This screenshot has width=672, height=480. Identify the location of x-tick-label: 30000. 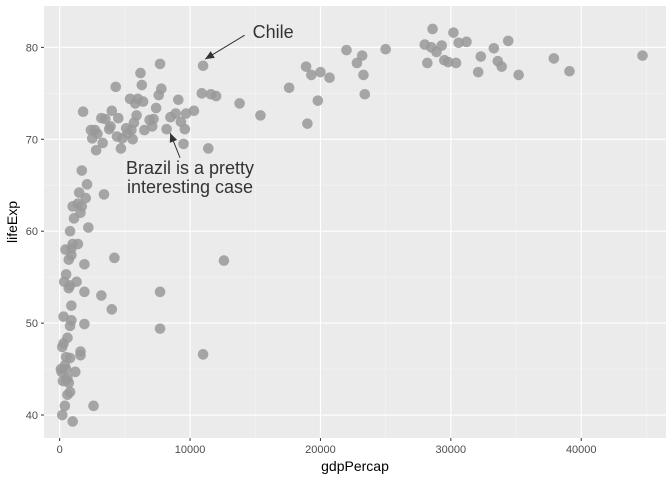
(451, 450).